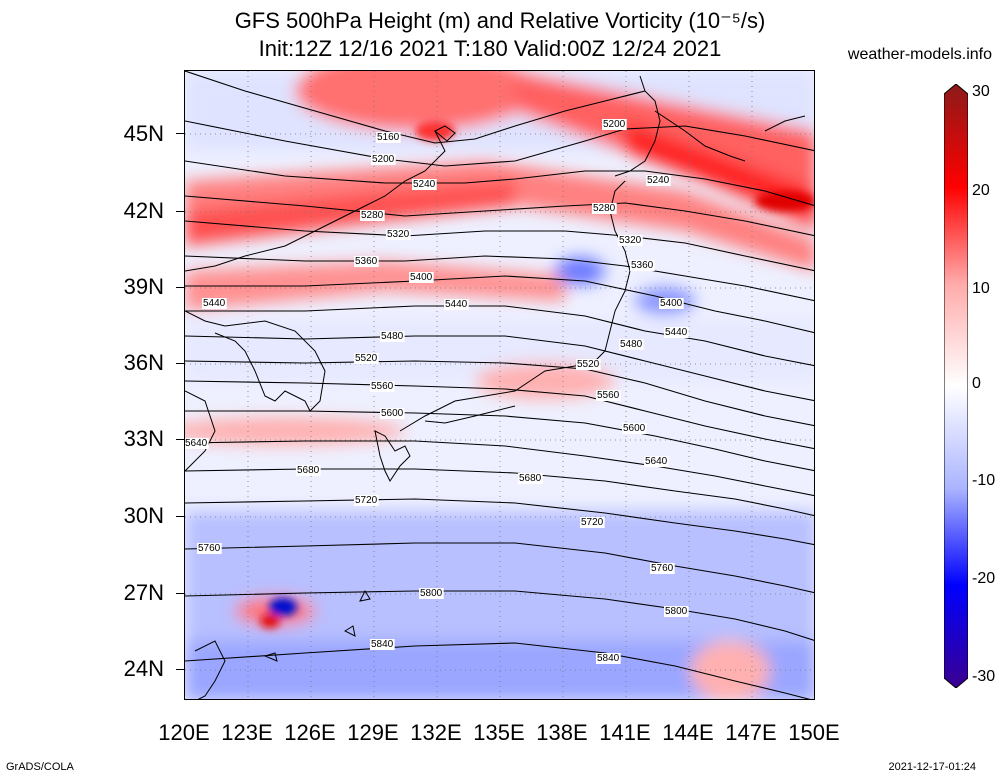 This screenshot has height=779, width=1000. Describe the element at coordinates (984, 676) in the screenshot. I see `colorbar-label: -30` at that location.